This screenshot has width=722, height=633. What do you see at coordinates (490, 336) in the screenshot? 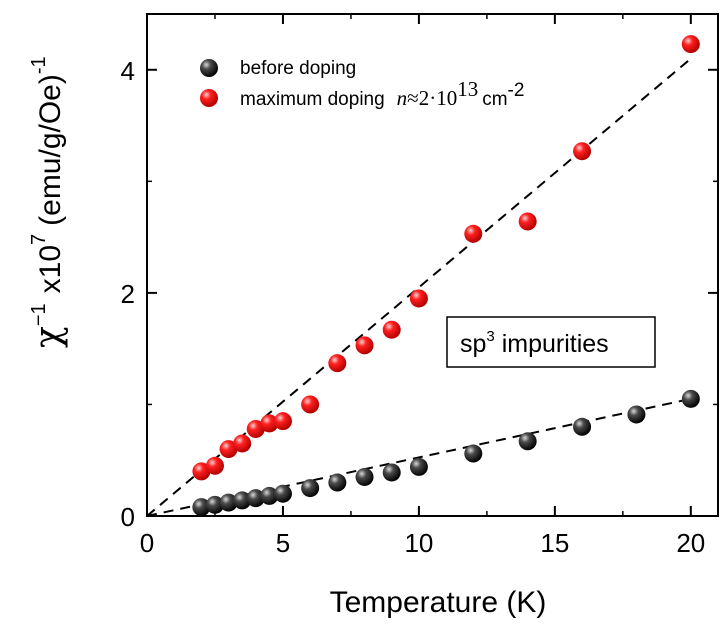
I see `annotation-sup: 3` at bounding box center [490, 336].